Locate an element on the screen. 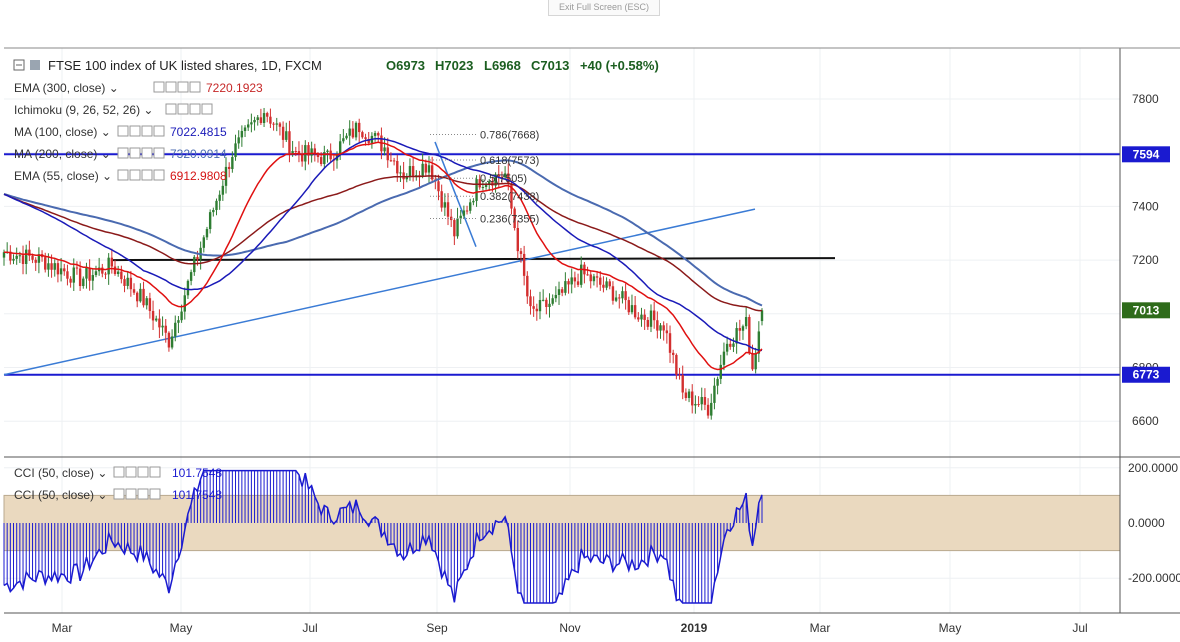 Image resolution: width=1180 pixels, height=642 pixels. cci-tick-label: -200.0000 is located at coordinates (1154, 578).